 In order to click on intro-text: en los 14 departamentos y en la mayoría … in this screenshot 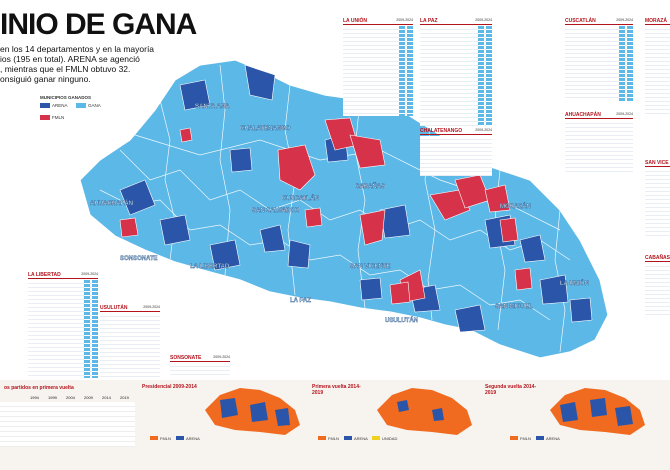, I will do `click(80, 64)`.